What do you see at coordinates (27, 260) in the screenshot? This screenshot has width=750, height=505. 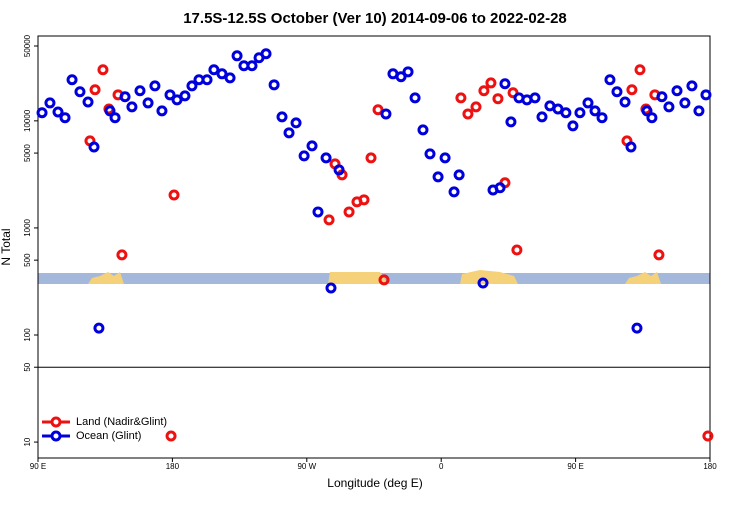 I see `y-tick-label: 500` at bounding box center [27, 260].